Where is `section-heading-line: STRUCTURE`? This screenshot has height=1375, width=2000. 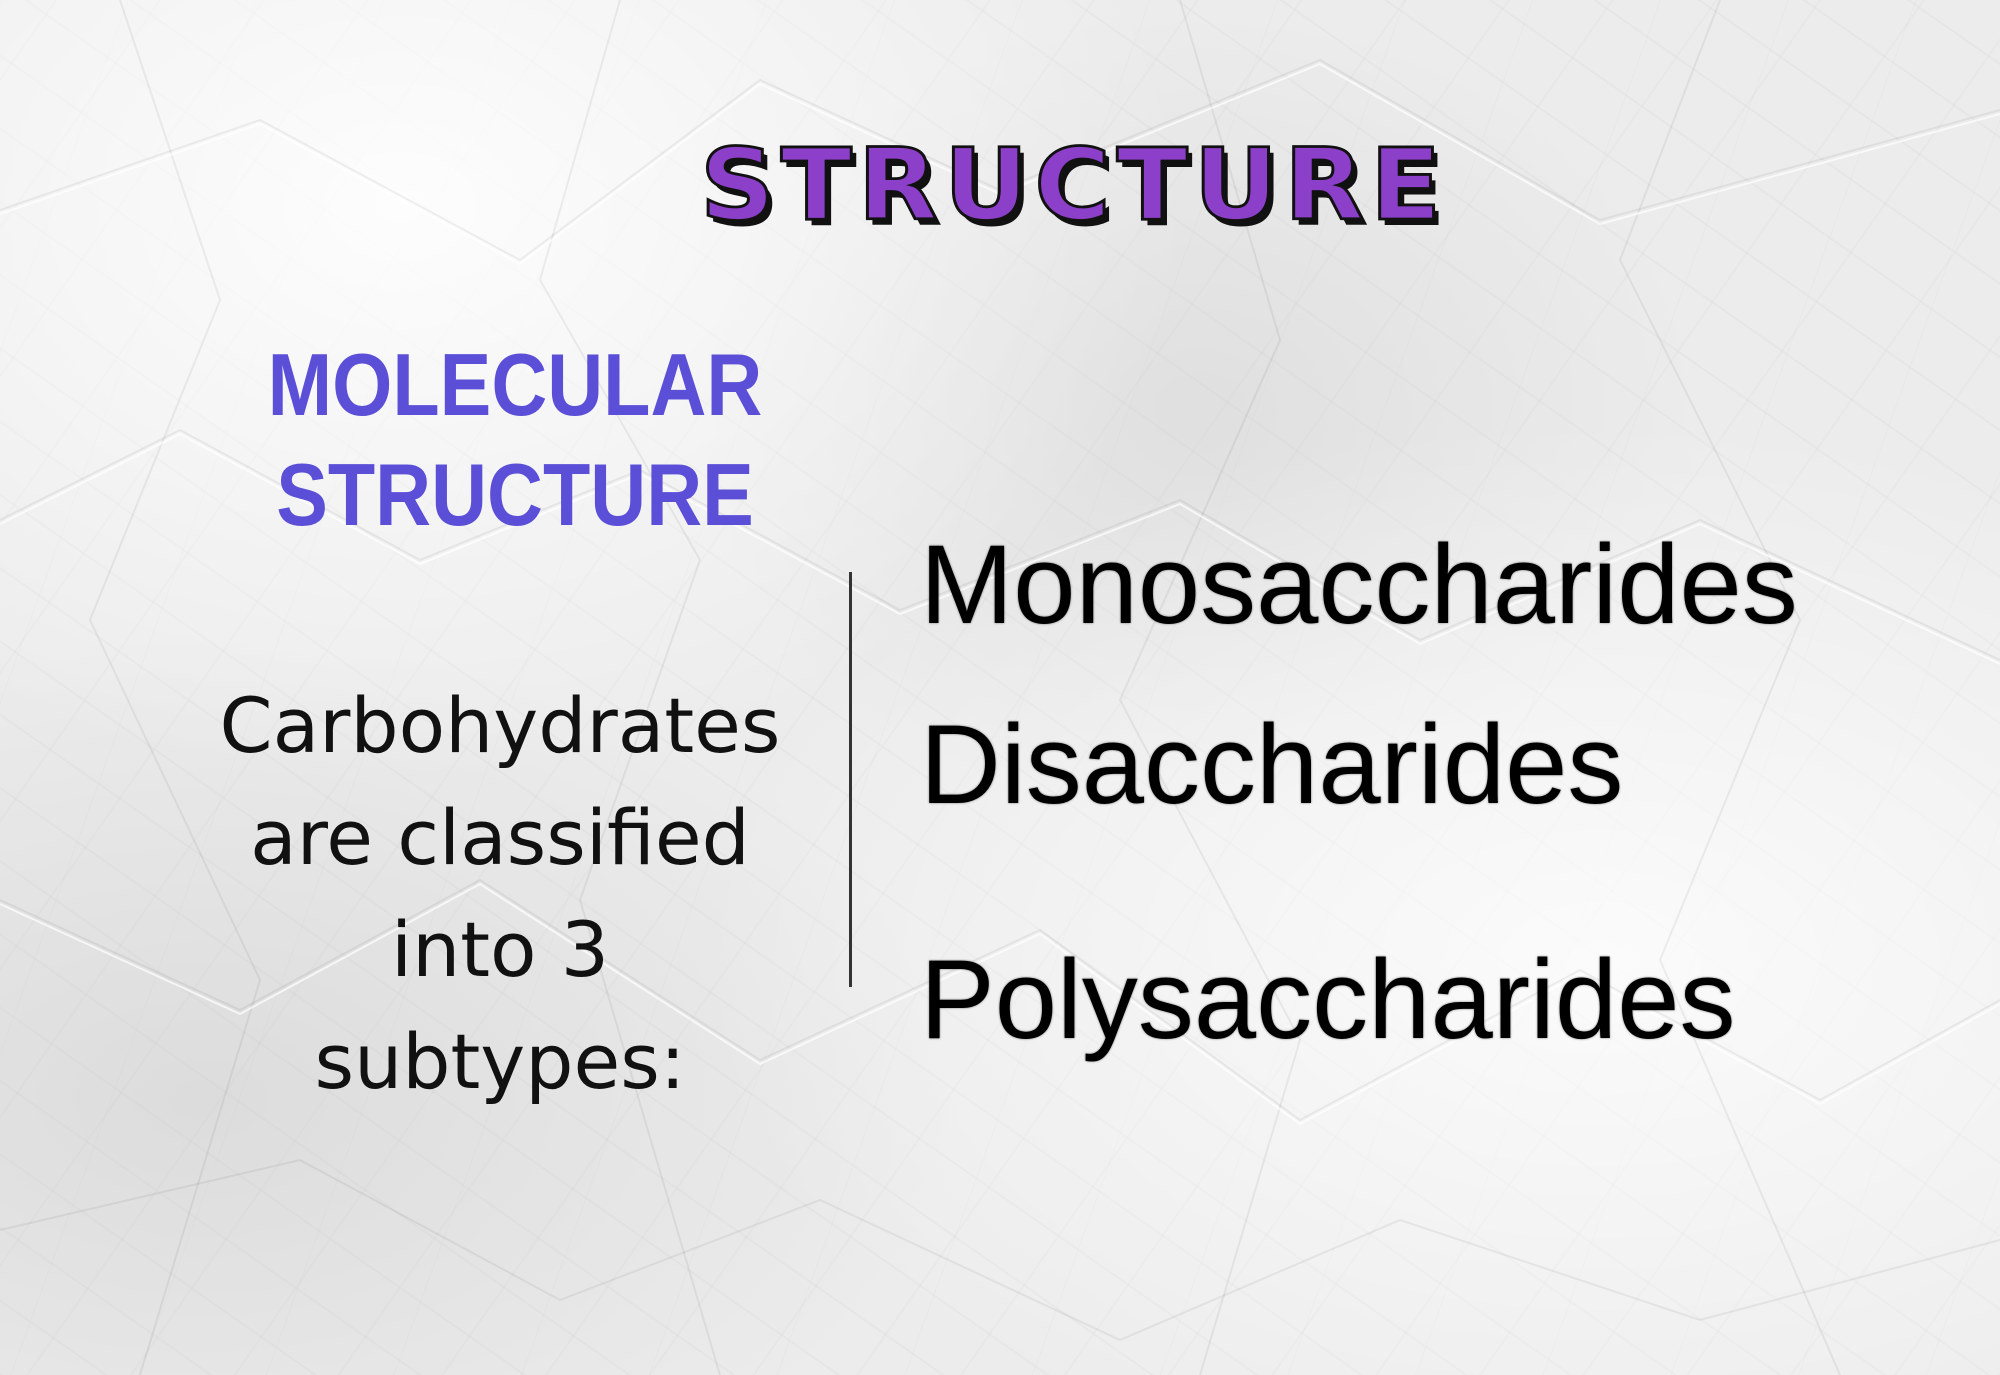
section-heading-line: STRUCTURE is located at coordinates (515, 494).